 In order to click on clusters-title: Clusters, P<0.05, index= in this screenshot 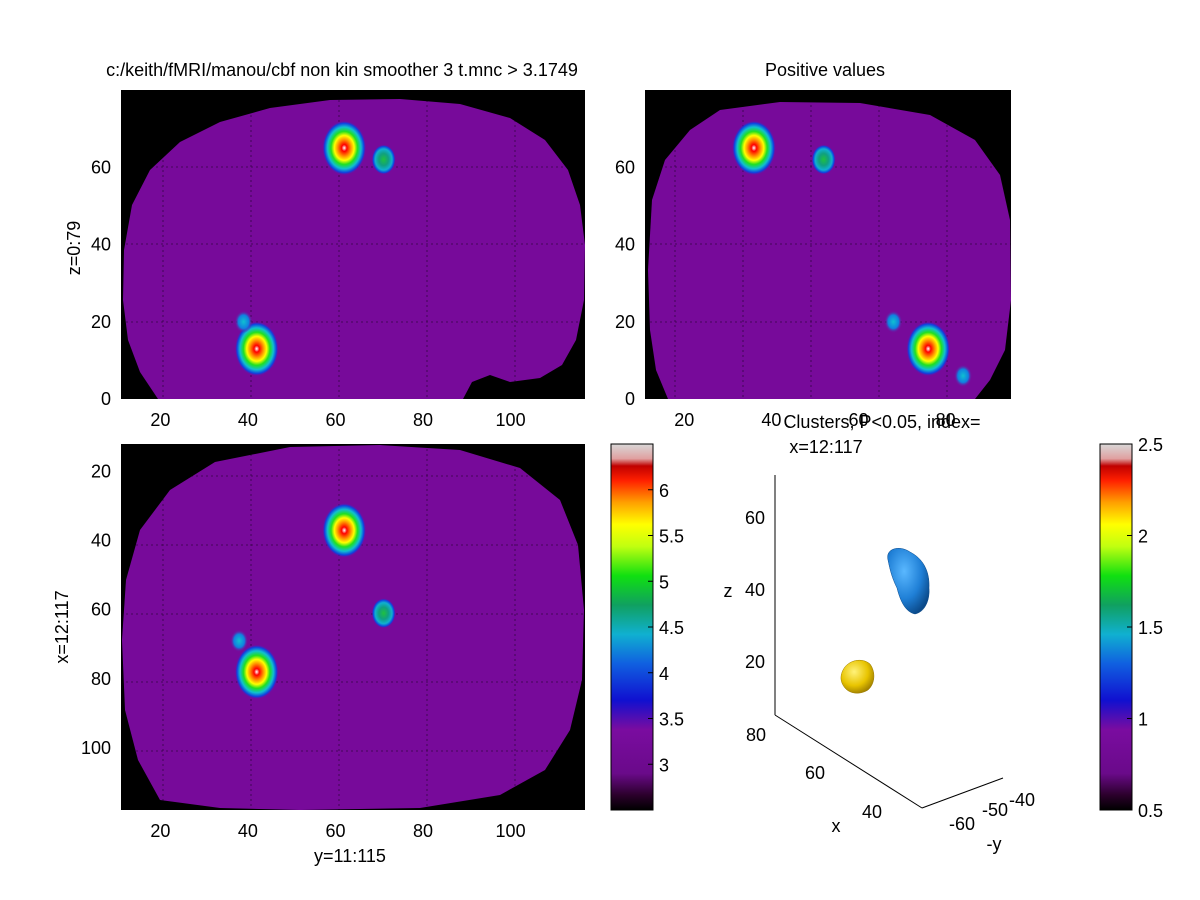, I will do `click(881, 422)`.